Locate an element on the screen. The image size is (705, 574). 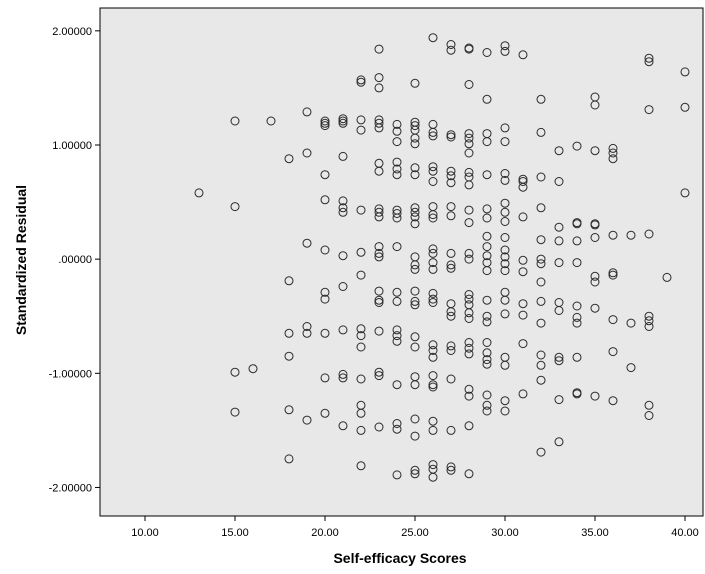
y-tick-label: -1.00000 is located at coordinates (70, 374).